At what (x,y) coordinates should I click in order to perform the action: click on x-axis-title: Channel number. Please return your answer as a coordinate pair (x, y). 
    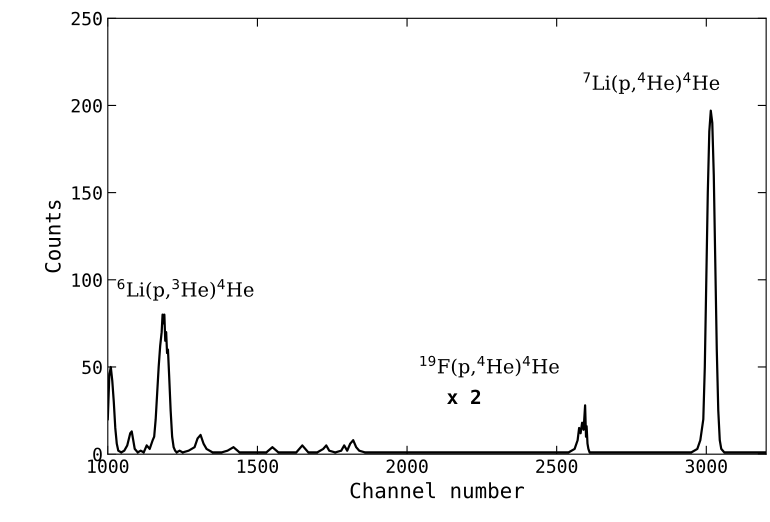
    Looking at the image, I should click on (437, 490).